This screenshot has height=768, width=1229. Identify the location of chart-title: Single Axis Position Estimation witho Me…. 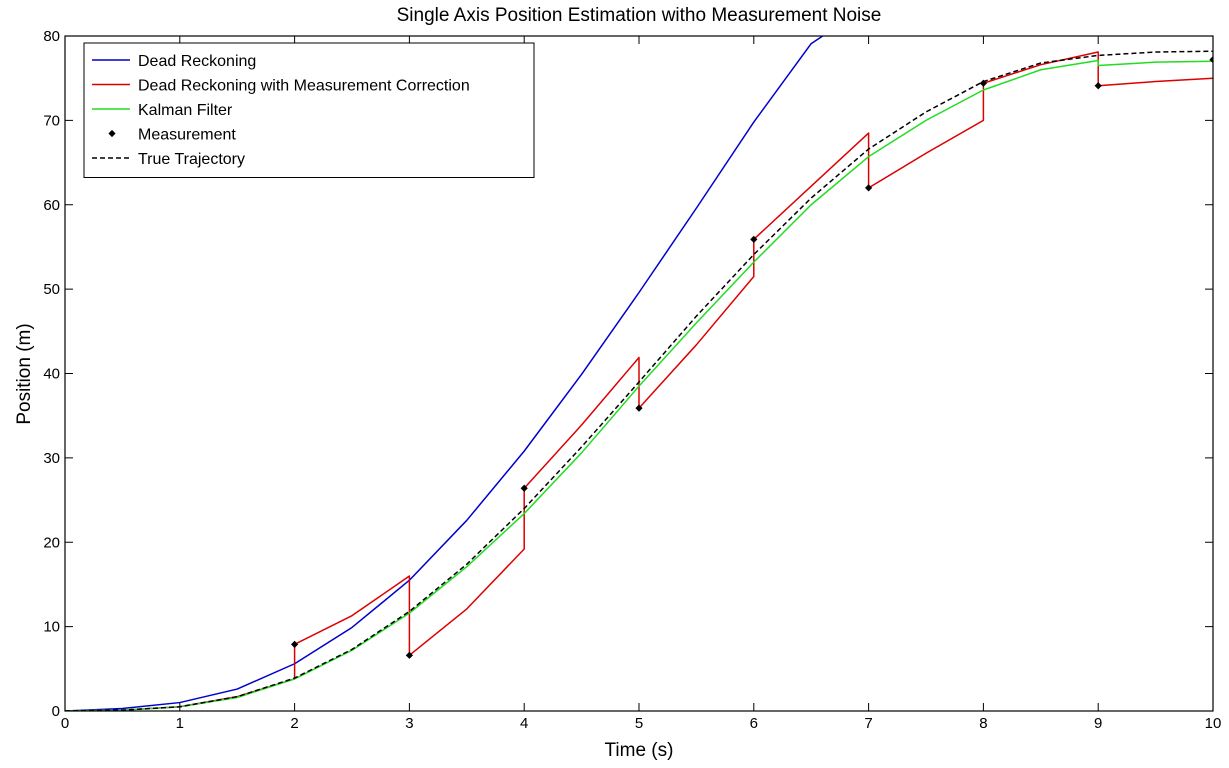
(639, 15).